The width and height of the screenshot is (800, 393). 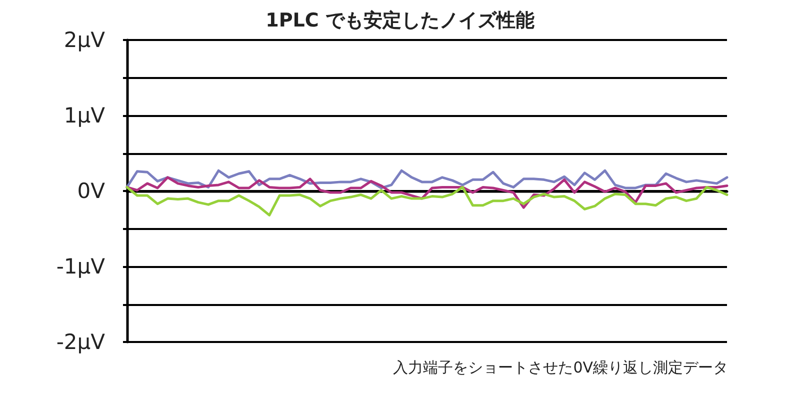 I want to click on y-tick-label: -1μV, so click(x=81, y=266).